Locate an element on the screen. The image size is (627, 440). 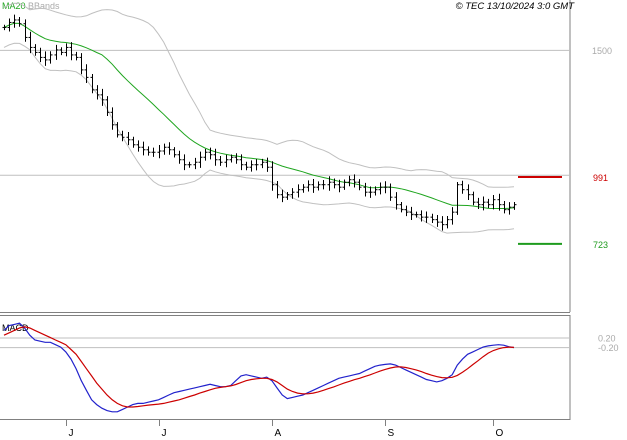
copyright-text: © TEC 13/10/2024 3:0 GMT is located at coordinates (516, 6).